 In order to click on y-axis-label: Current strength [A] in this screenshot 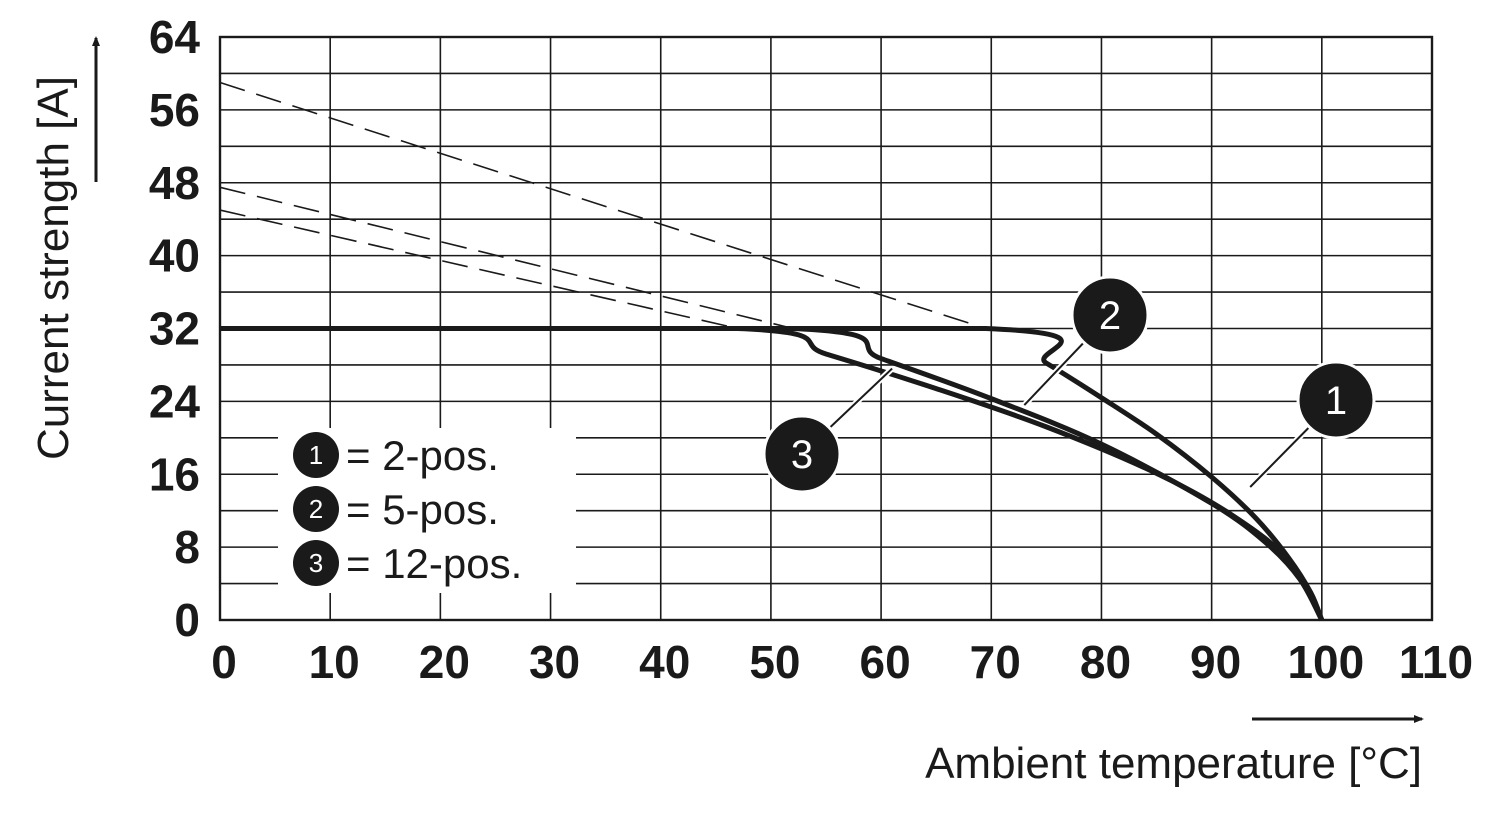, I will do `click(53, 268)`.